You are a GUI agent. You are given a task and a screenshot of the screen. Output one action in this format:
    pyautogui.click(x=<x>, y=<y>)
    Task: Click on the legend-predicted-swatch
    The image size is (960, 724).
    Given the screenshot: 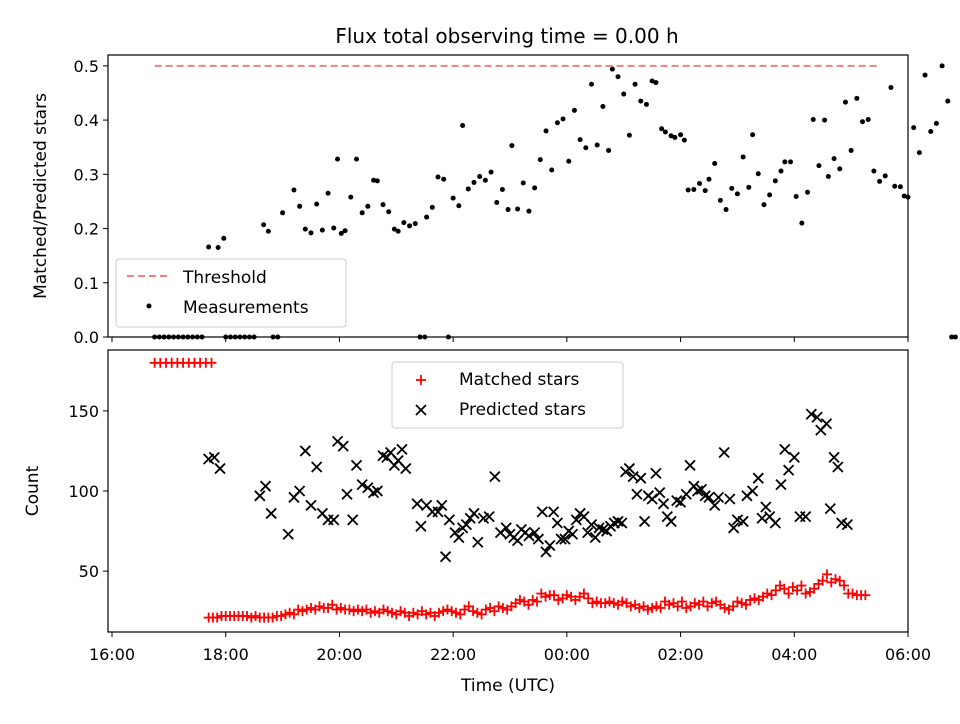 What is the action you would take?
    pyautogui.click(x=421, y=410)
    